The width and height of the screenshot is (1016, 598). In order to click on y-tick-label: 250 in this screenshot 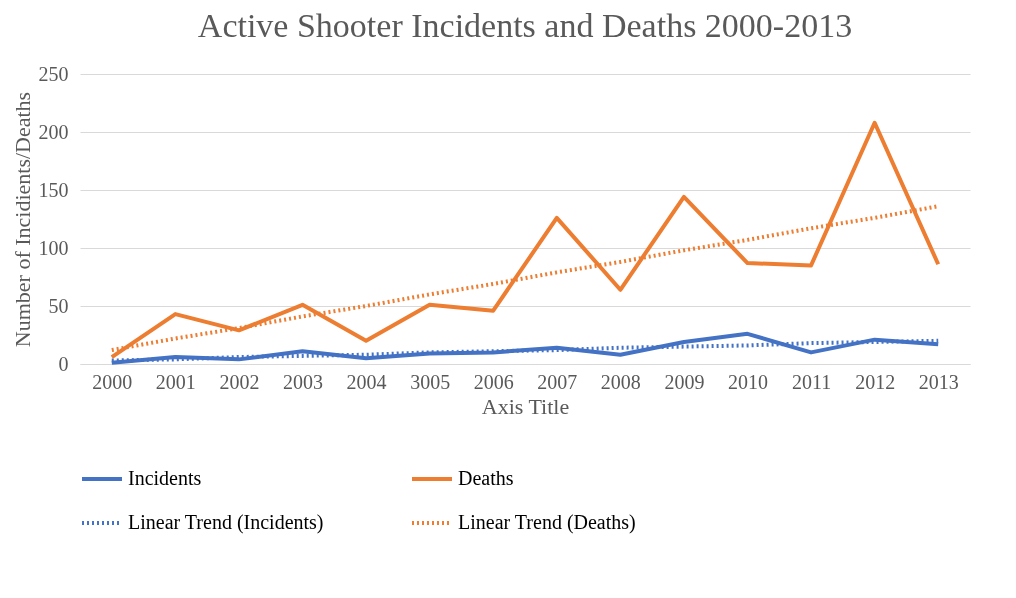, I will do `click(53, 73)`.